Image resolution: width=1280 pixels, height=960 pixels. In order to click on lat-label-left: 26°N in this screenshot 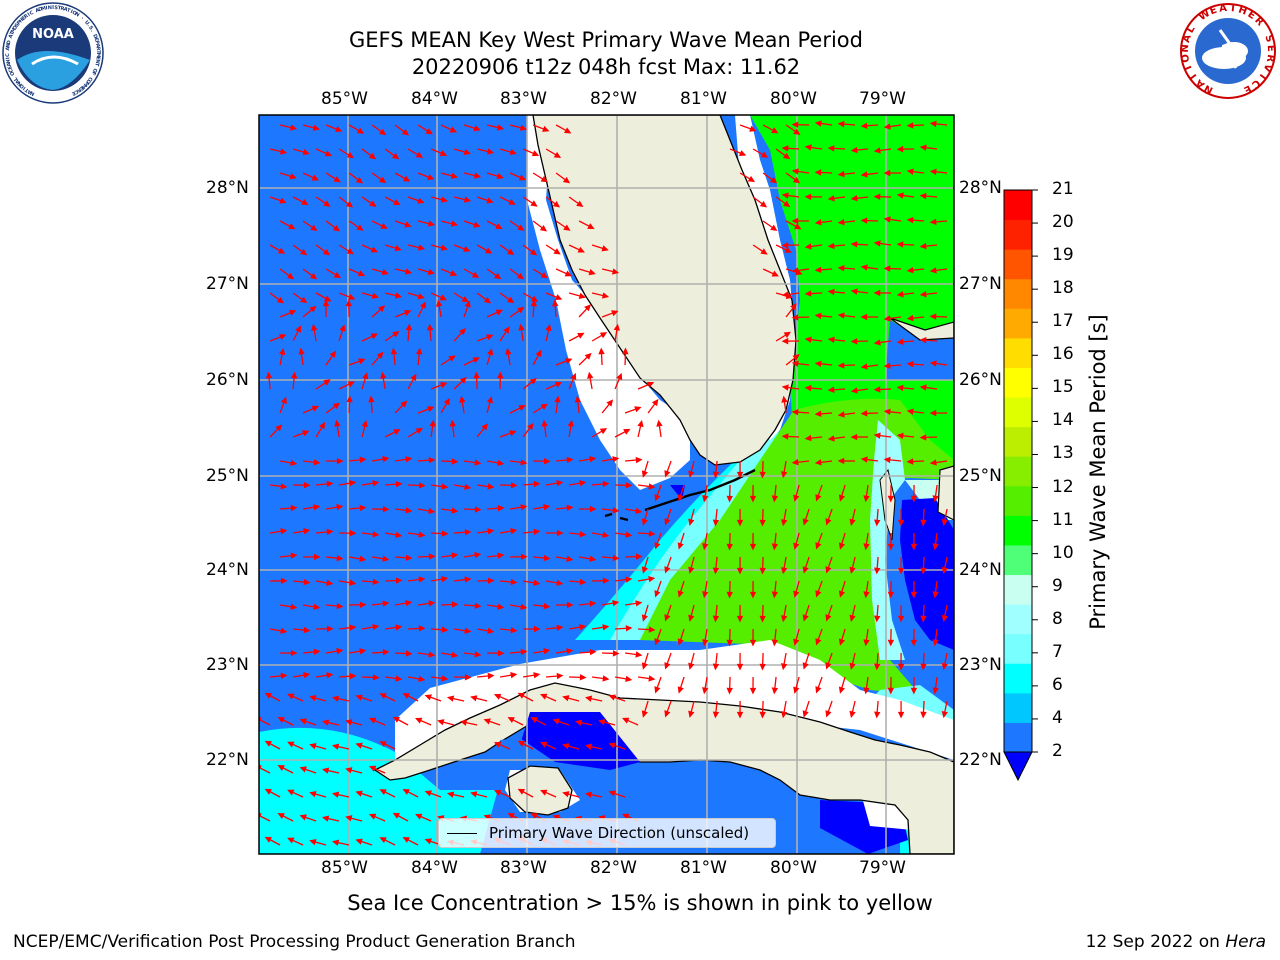, I will do `click(227, 380)`.